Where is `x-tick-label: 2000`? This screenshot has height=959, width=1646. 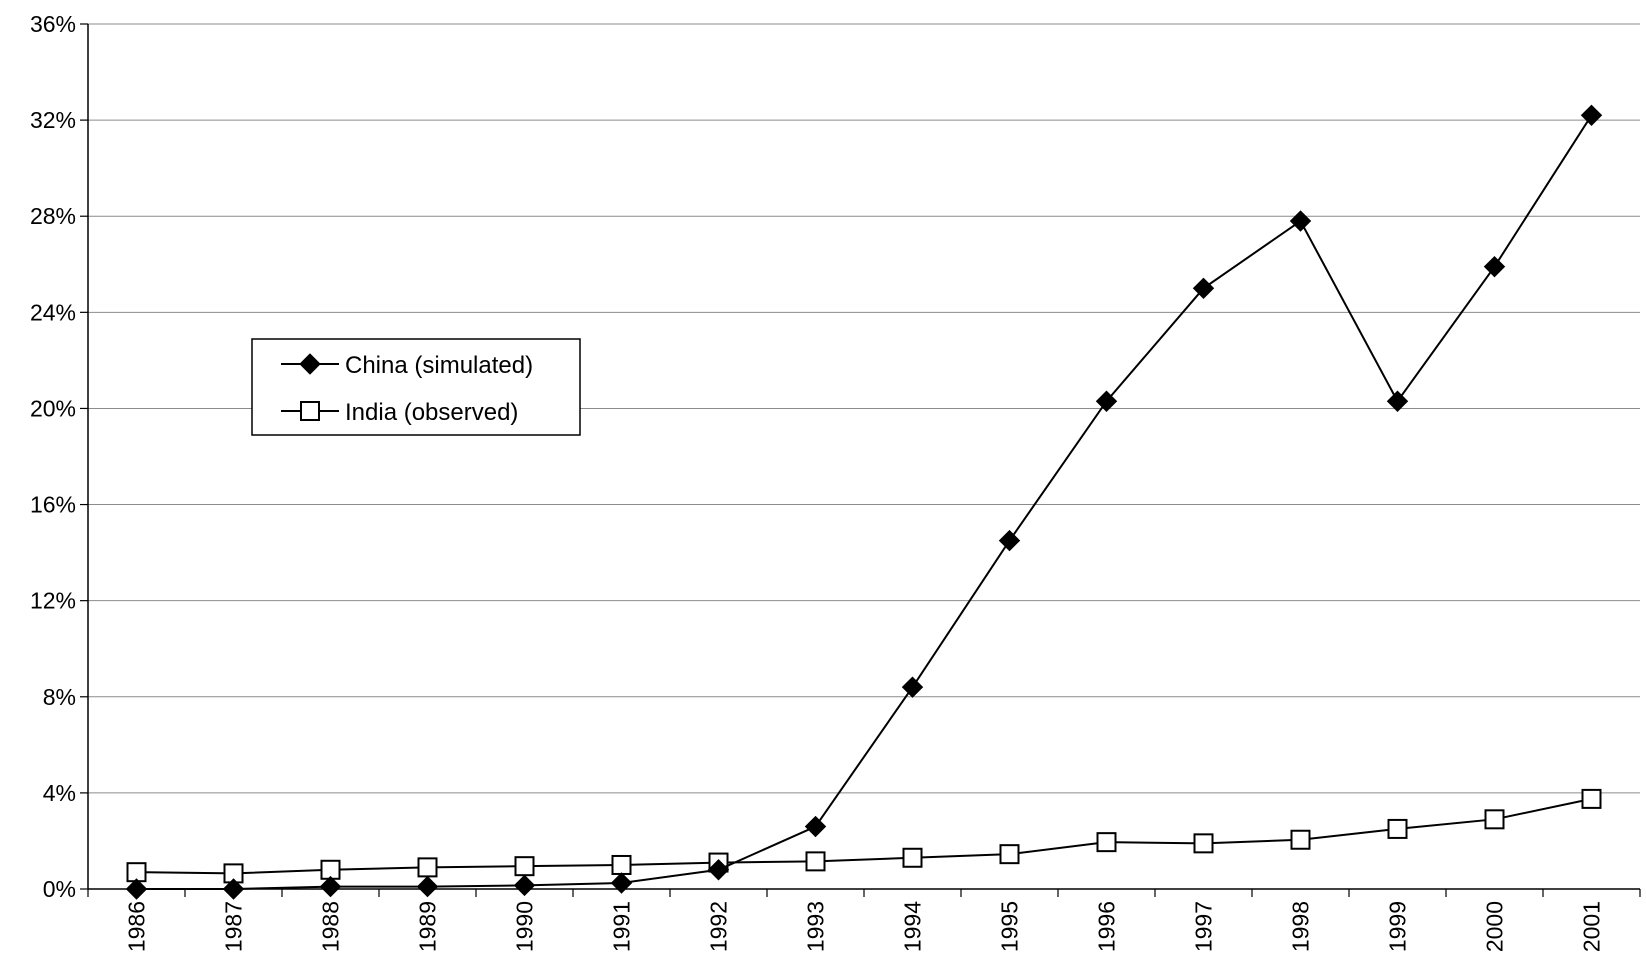
x-tick-label: 2000 is located at coordinates (1495, 926).